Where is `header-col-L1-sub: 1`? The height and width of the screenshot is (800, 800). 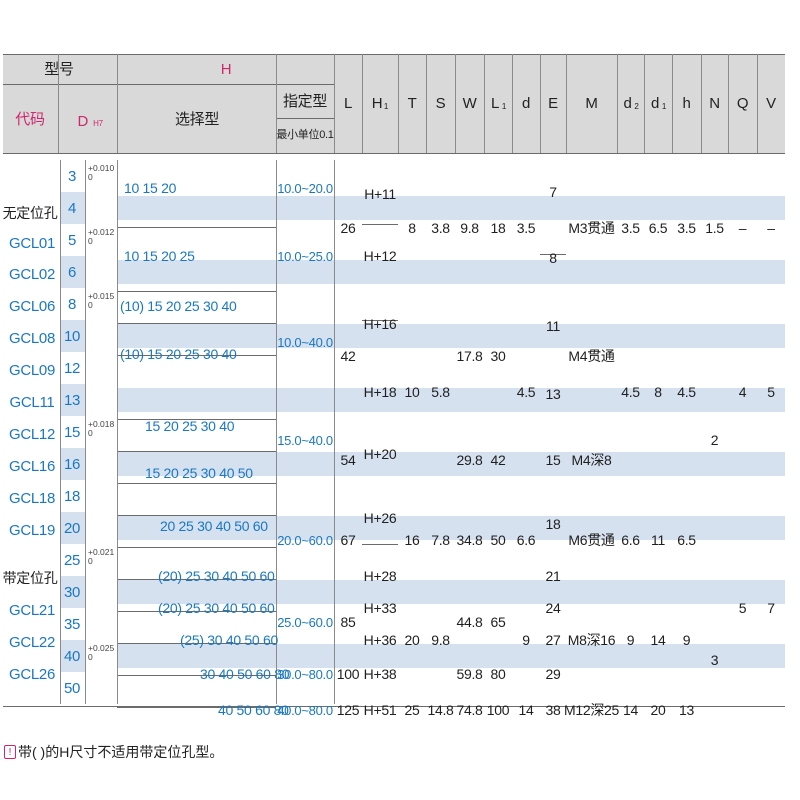
header-col-L1-sub: 1 is located at coordinates (504, 106).